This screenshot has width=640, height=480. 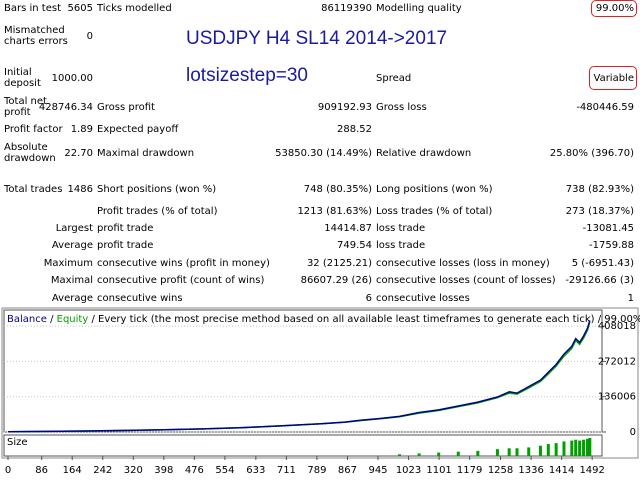 What do you see at coordinates (617, 361) in the screenshot?
I see `y-tick-label: 272012` at bounding box center [617, 361].